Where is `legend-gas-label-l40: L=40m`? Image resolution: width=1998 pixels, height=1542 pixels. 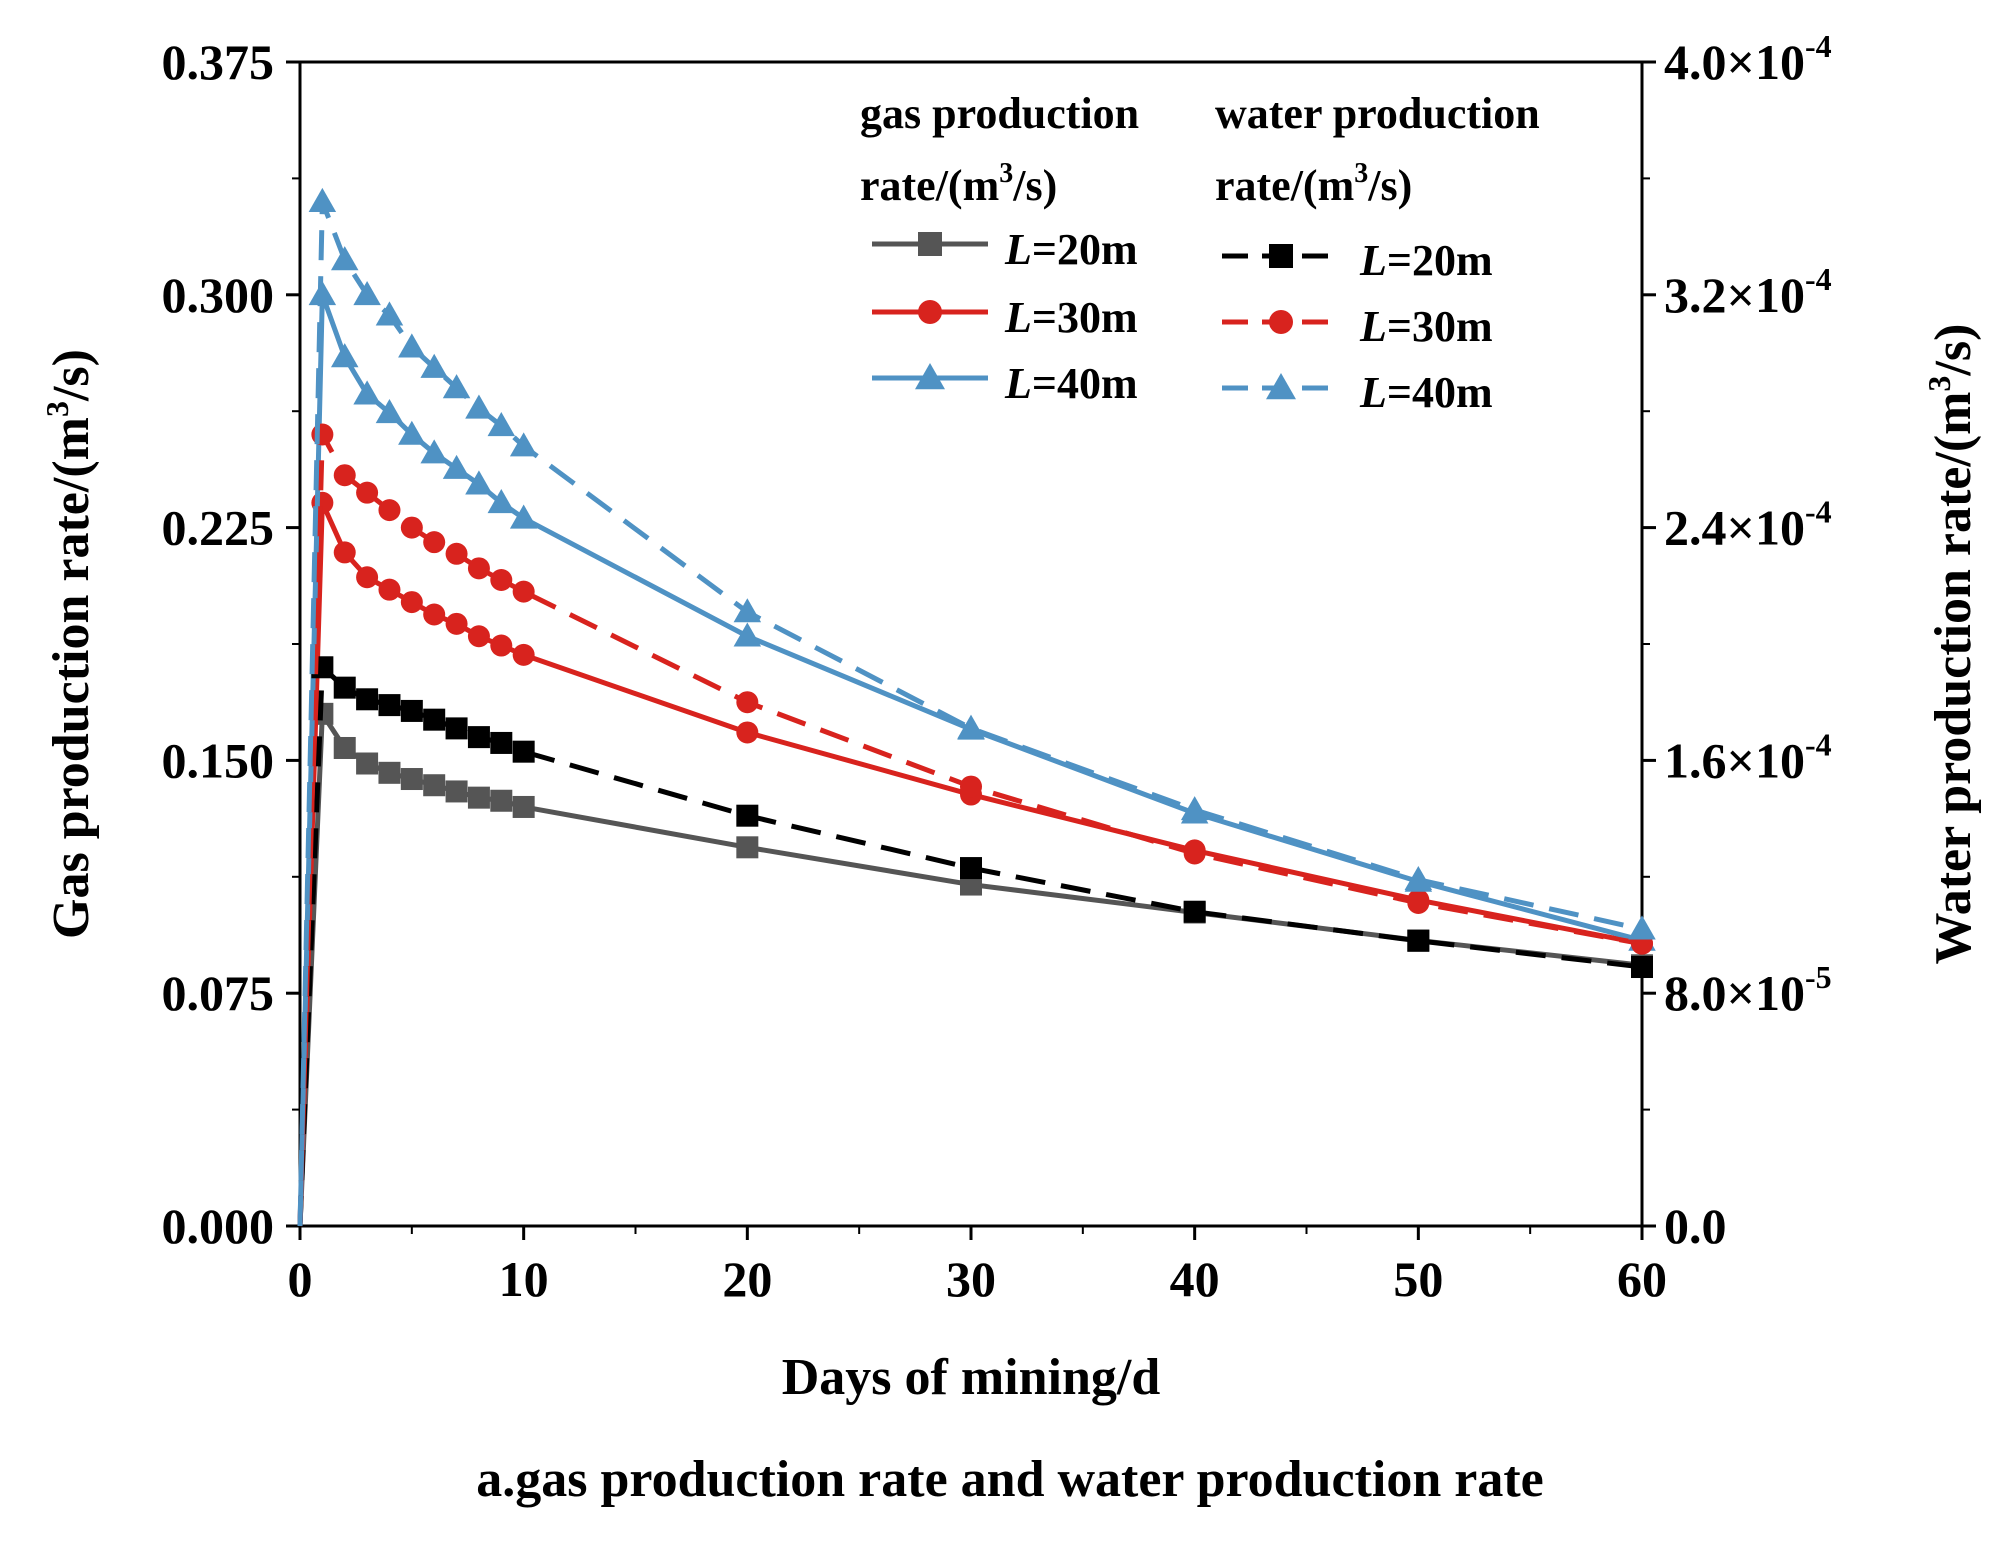 legend-gas-label-l40: L=40m is located at coordinates (1071, 383).